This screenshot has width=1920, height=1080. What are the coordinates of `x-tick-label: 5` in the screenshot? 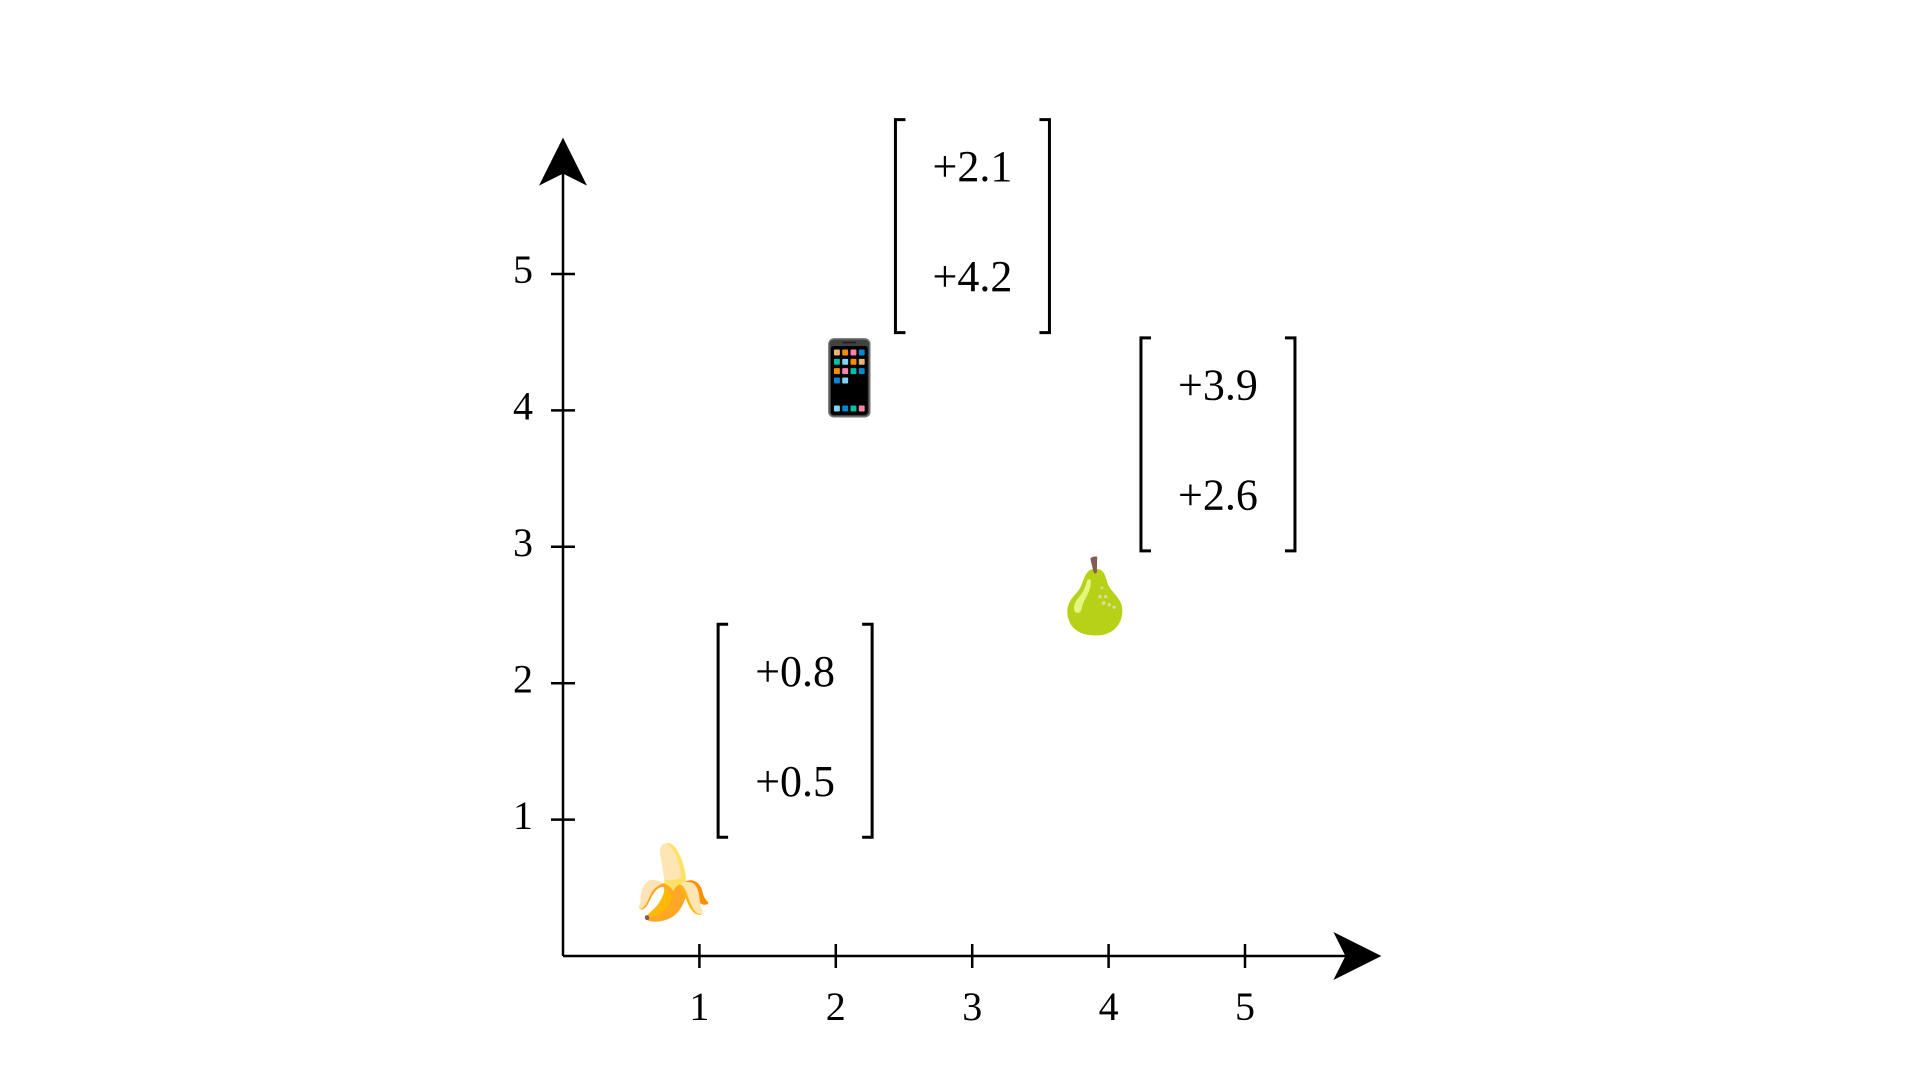 It's located at (1245, 1006).